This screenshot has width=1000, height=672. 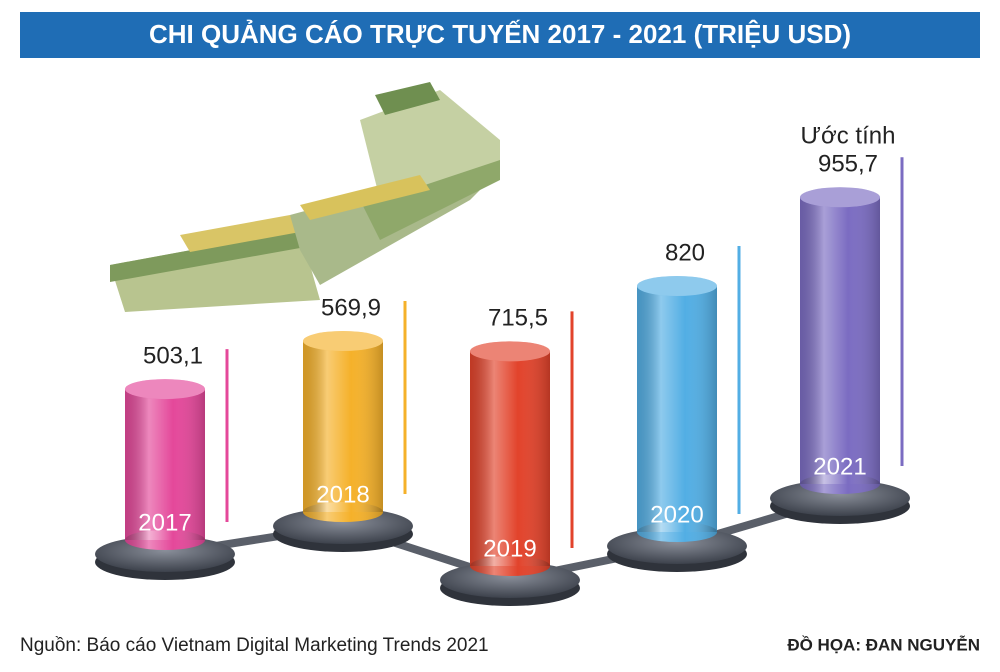 What do you see at coordinates (848, 164) in the screenshot?
I see `value-label: 955,7` at bounding box center [848, 164].